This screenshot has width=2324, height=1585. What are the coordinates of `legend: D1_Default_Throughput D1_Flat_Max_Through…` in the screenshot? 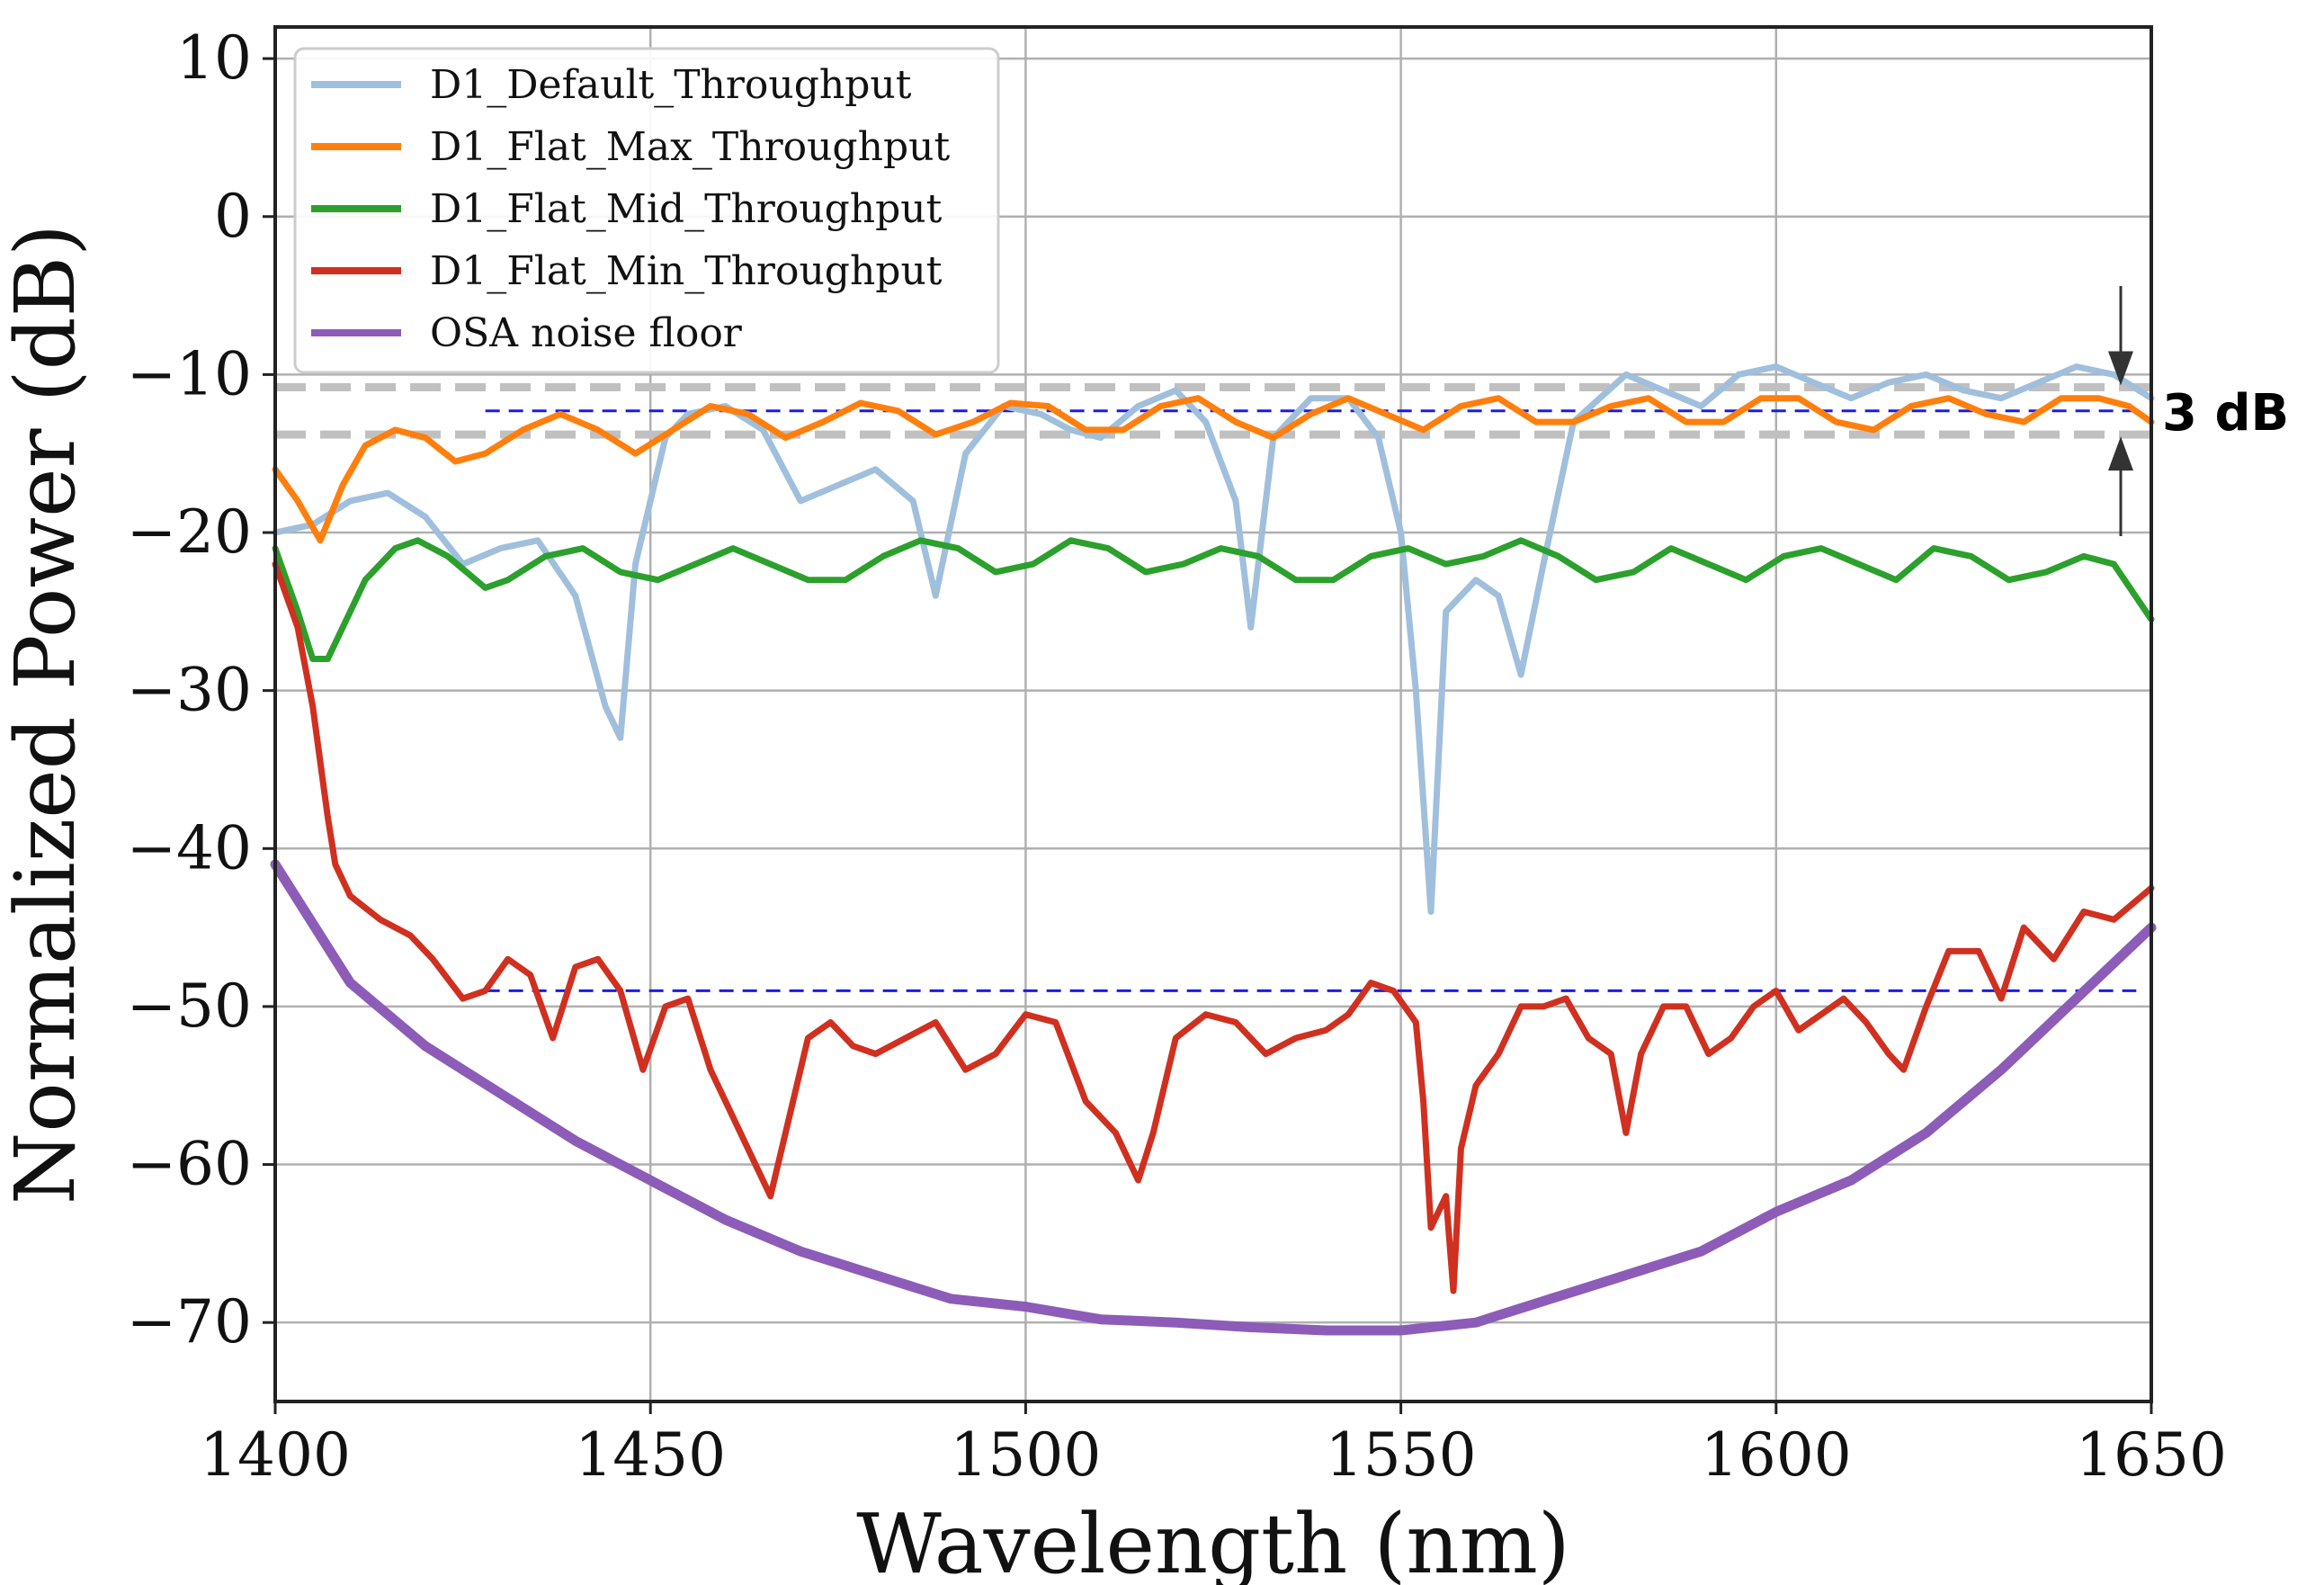 It's located at (646, 210).